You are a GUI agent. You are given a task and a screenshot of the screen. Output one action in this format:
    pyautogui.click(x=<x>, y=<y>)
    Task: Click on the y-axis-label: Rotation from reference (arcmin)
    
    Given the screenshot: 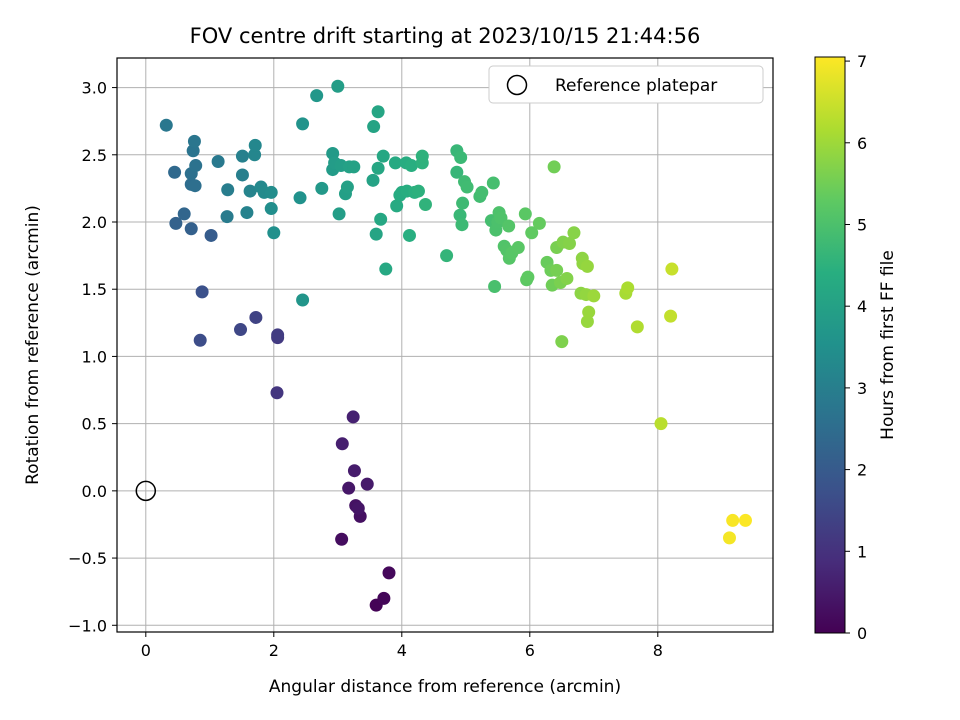 What is the action you would take?
    pyautogui.click(x=33, y=345)
    